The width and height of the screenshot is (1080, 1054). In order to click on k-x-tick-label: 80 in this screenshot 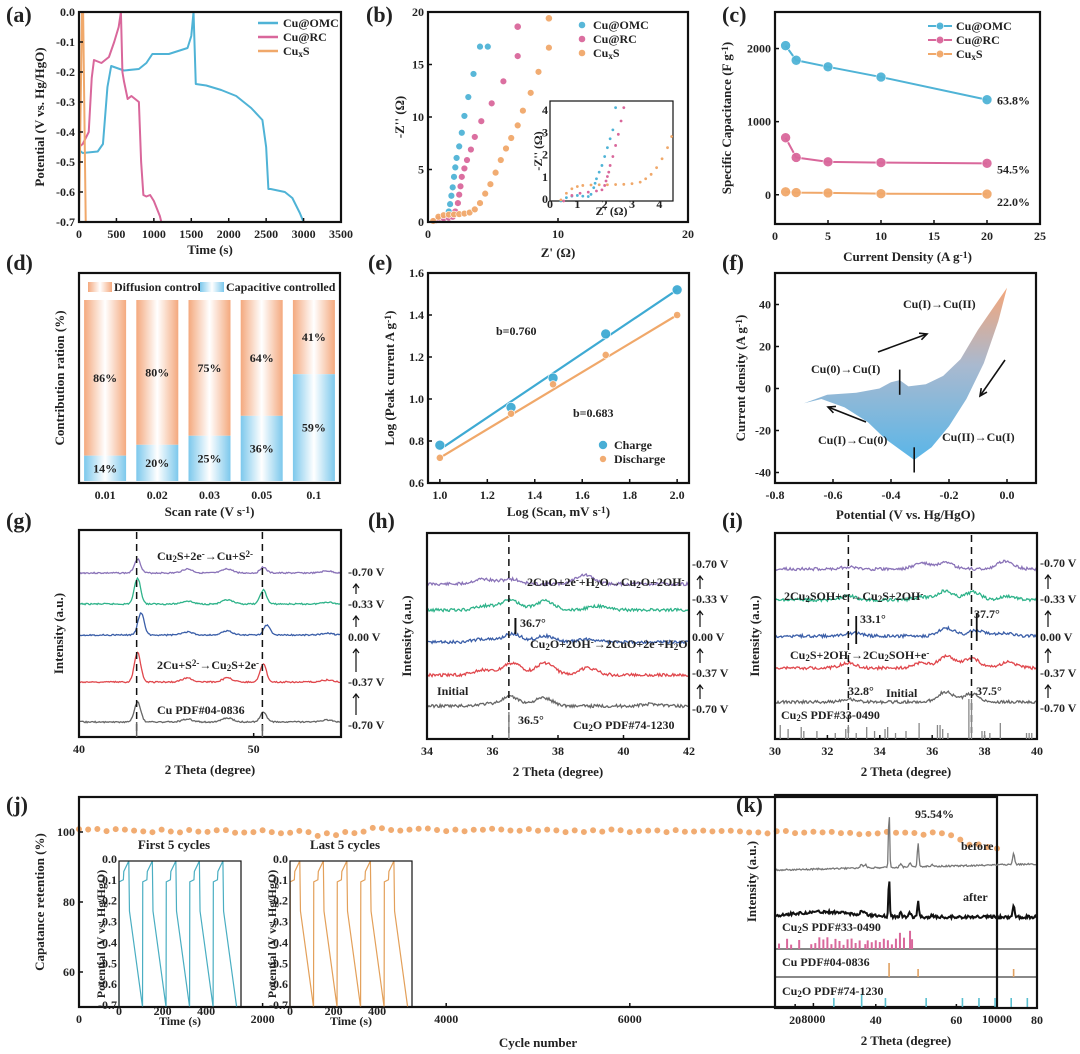, I will do `click(1037, 1020)`.